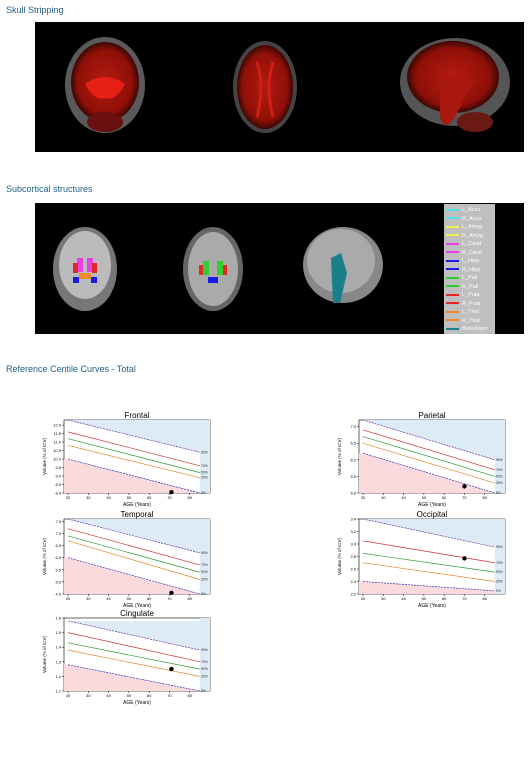  I want to click on legend-item: L_Caud, so click(463, 245).